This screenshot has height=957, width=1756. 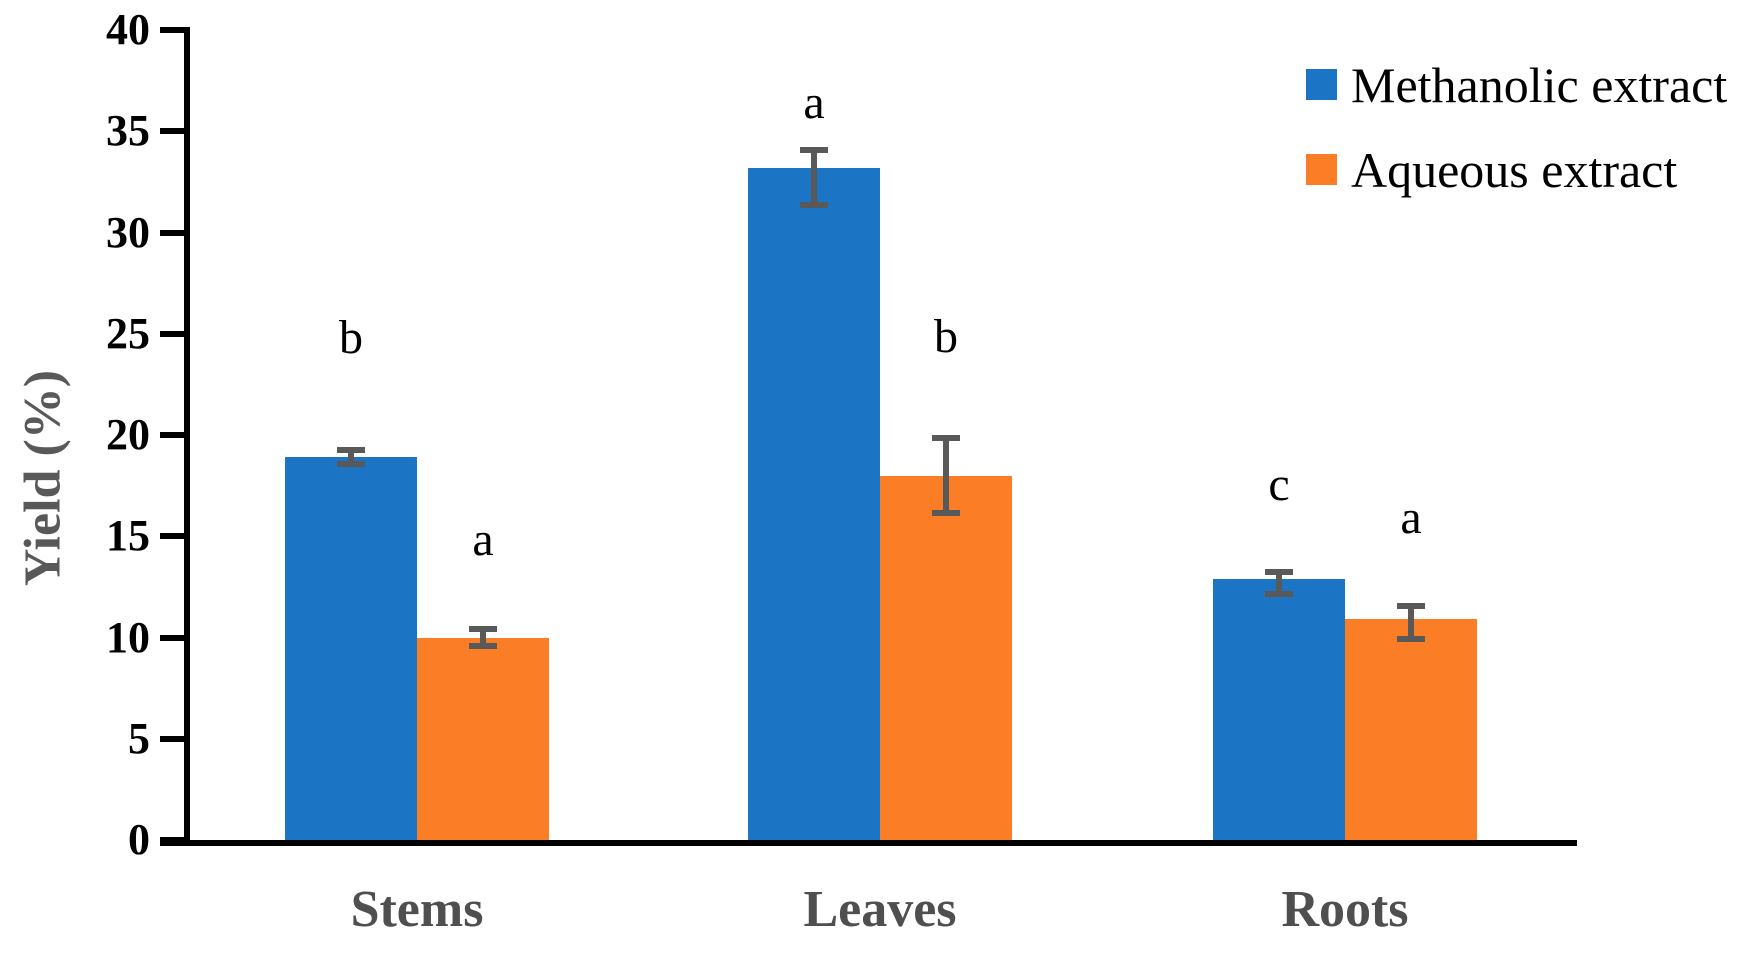 I want to click on sig-letter-stems-aqueous-extract: a, so click(x=483, y=540).